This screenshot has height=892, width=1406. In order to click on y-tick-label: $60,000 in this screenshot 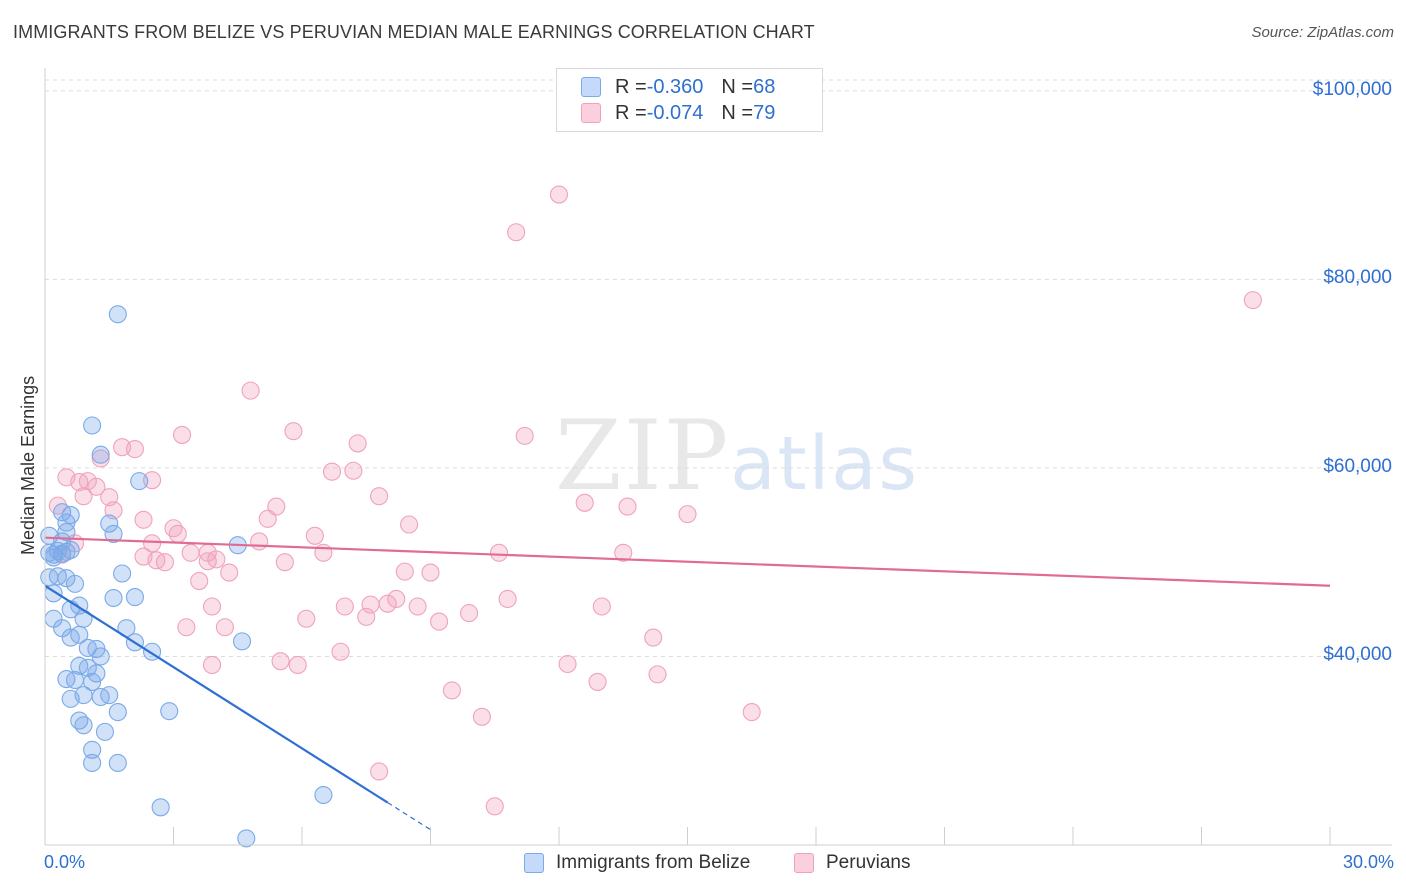, I will do `click(1357, 466)`.